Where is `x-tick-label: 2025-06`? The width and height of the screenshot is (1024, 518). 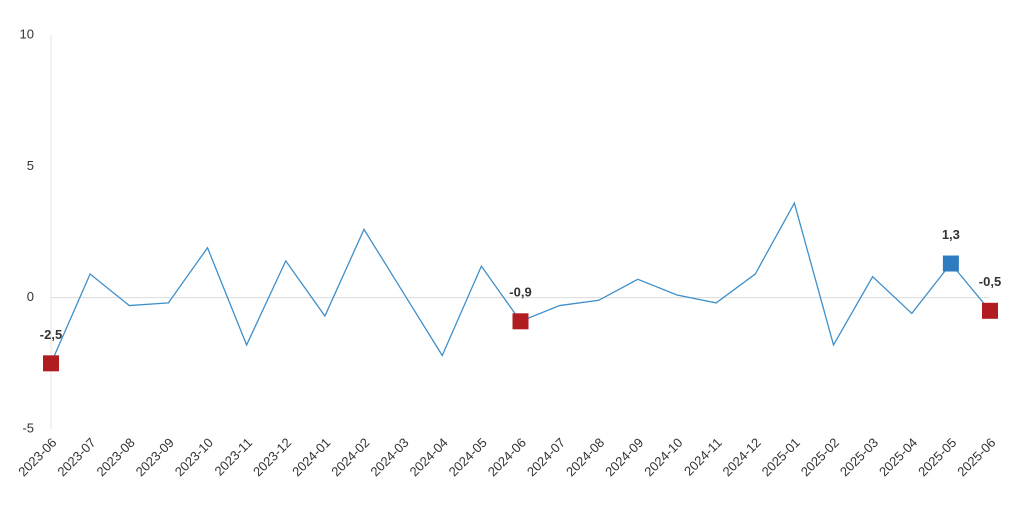 x-tick-label: 2025-06 is located at coordinates (976, 457).